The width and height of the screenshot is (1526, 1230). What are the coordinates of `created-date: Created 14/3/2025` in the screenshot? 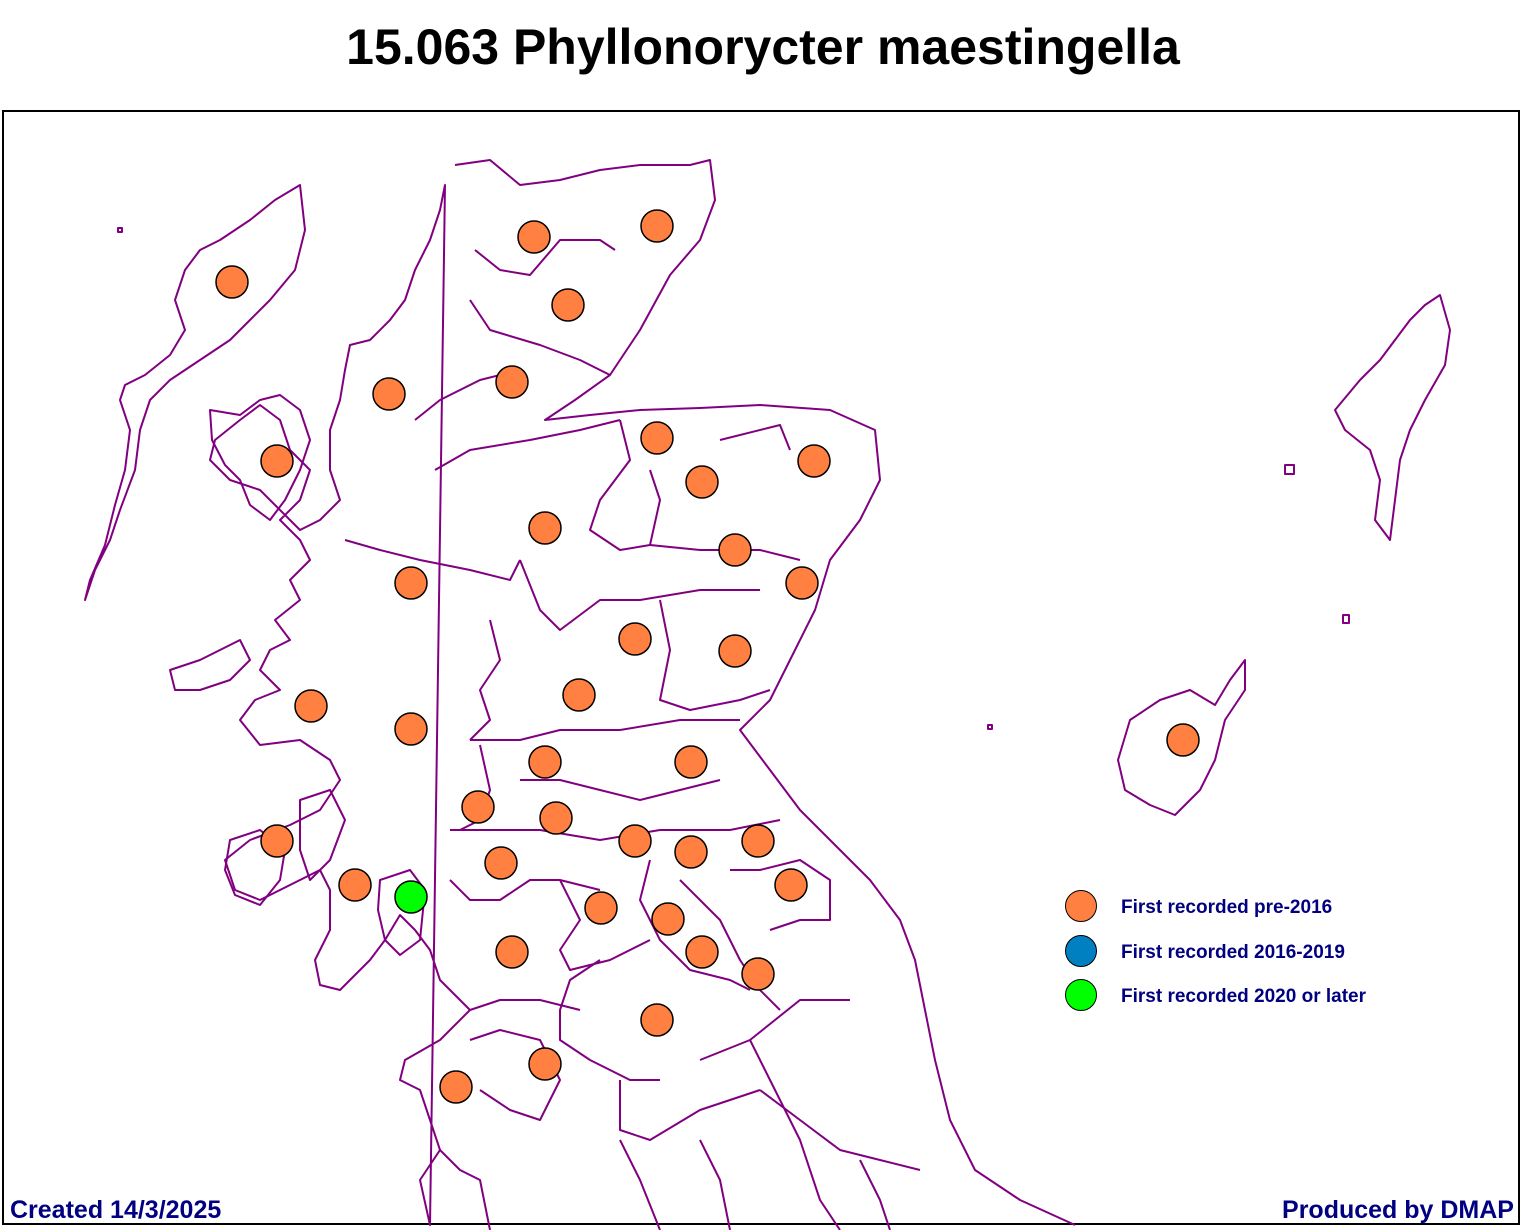 It's located at (116, 1210).